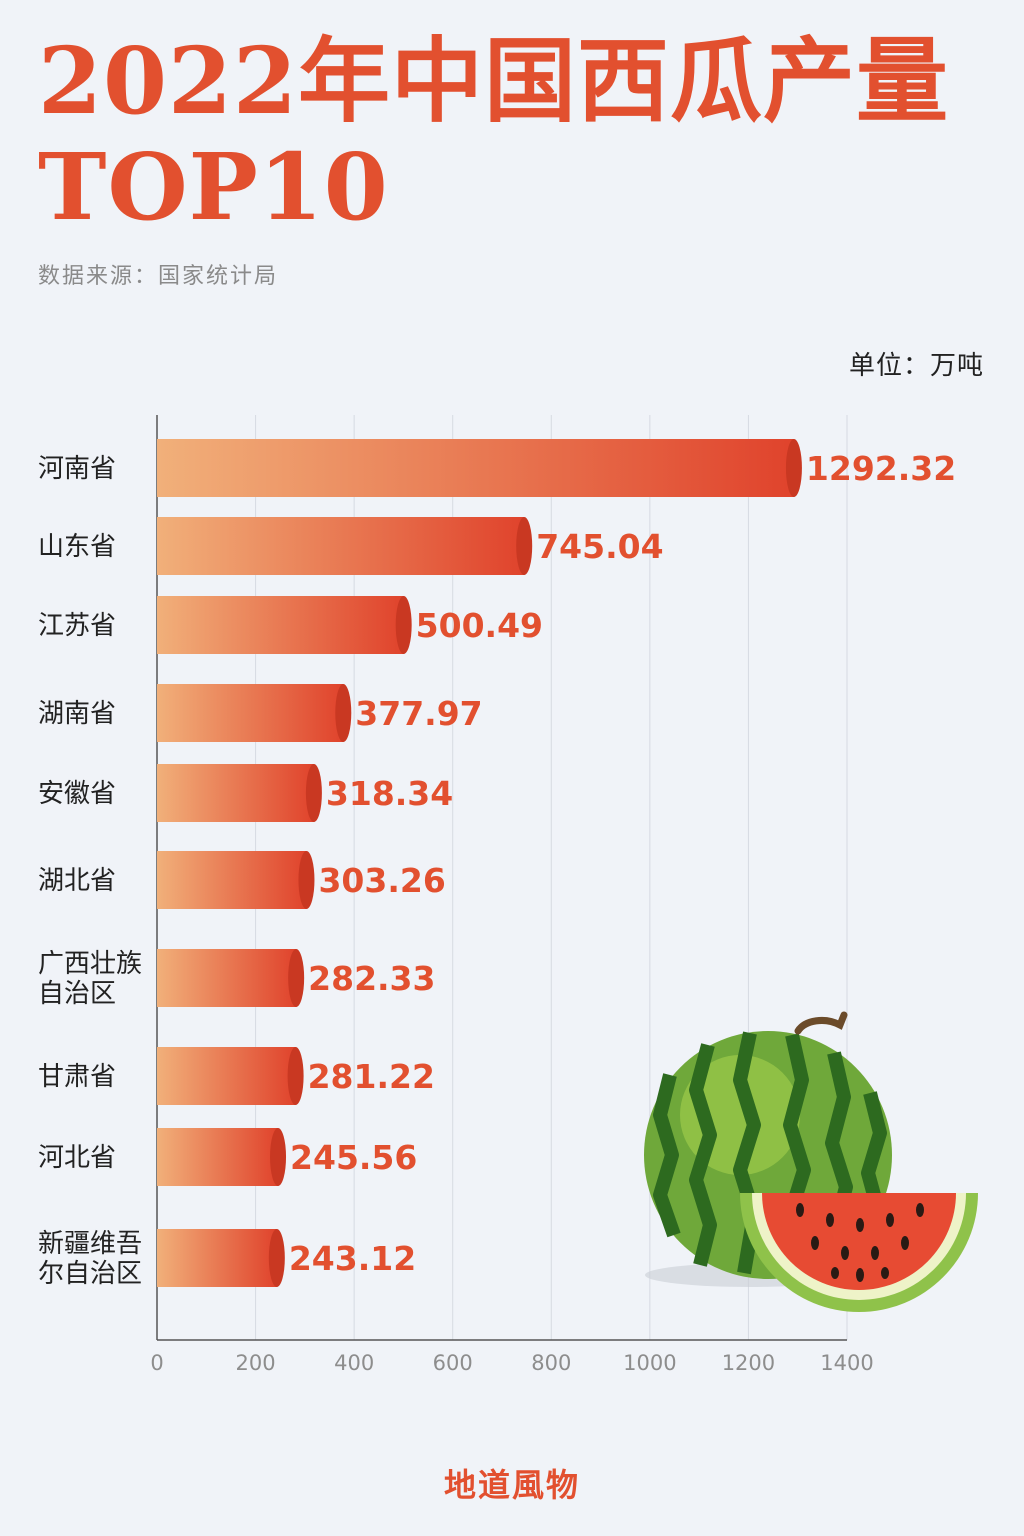 The image size is (1024, 1536). I want to click on x-tick-label: 0, so click(156, 1363).